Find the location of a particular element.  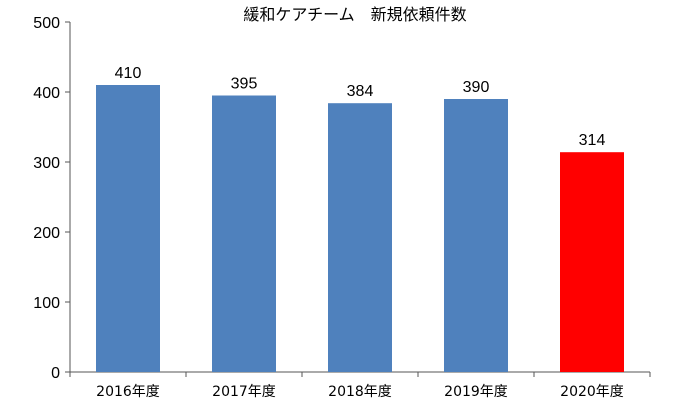

y-axis-ticks: 0 100 200 300 400 500 is located at coordinates (51, 198).